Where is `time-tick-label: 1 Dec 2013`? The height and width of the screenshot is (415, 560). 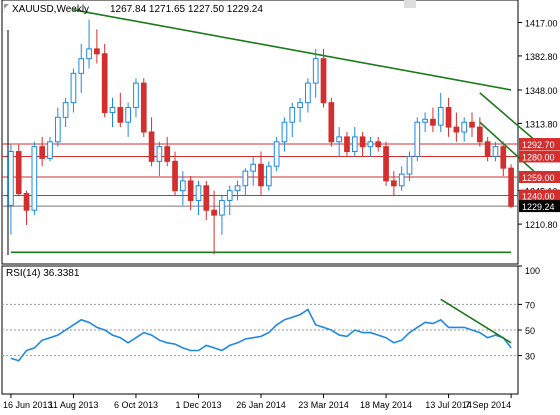
time-tick-label: 1 Dec 2013 is located at coordinates (198, 405).